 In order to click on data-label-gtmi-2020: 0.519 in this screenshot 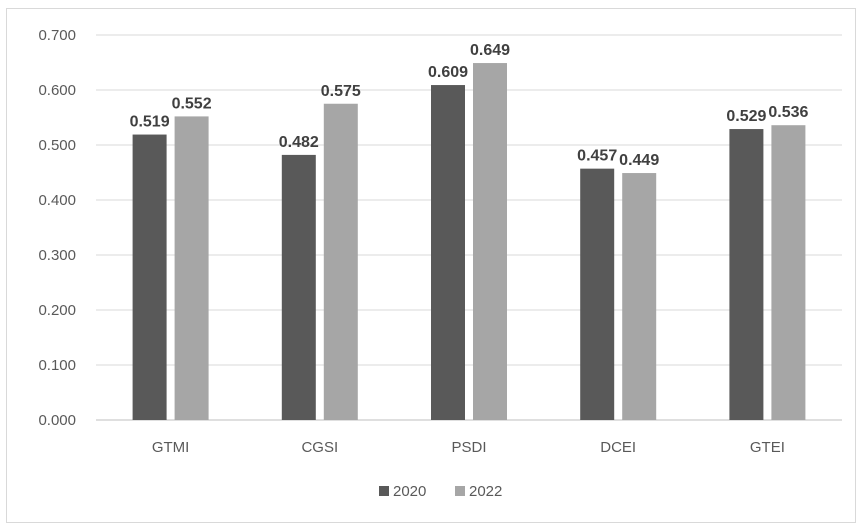, I will do `click(150, 122)`.